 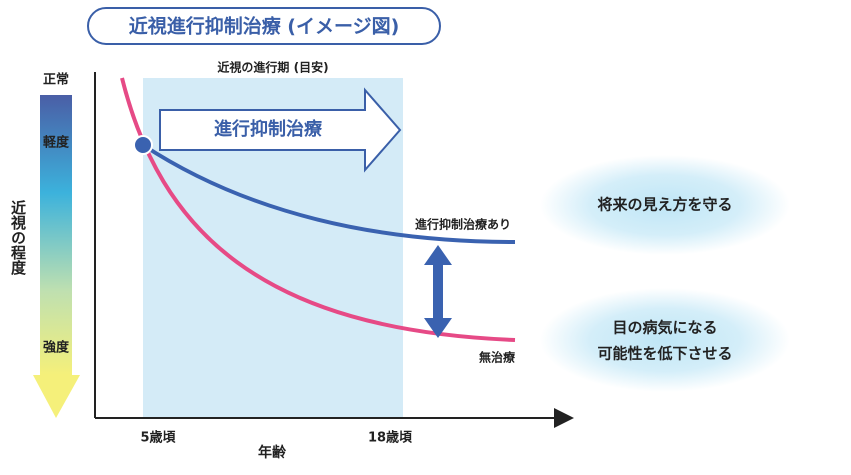 I want to click on level-arrowhead, so click(x=56, y=396).